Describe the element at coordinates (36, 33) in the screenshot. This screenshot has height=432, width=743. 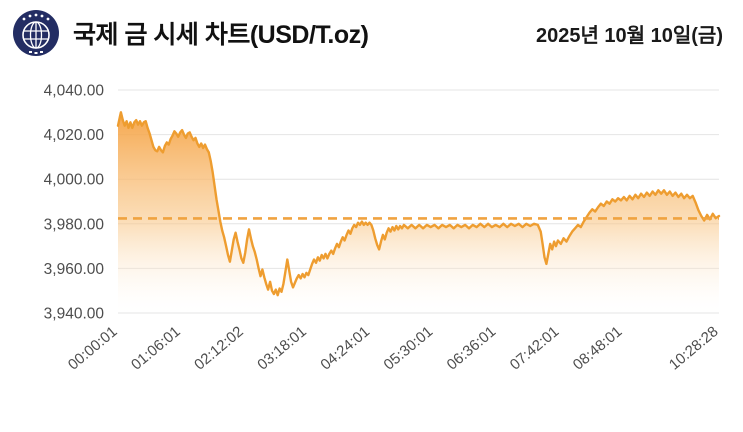
I see `globe-emblem-icon` at that location.